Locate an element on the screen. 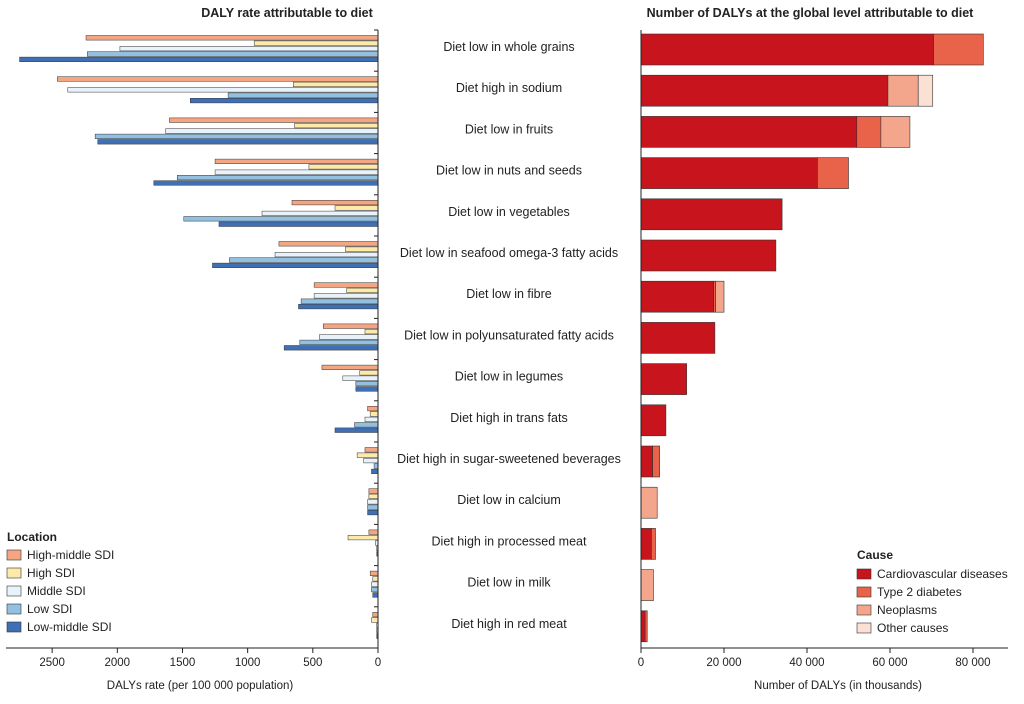  right-tick-label: 60 000 is located at coordinates (889, 663).